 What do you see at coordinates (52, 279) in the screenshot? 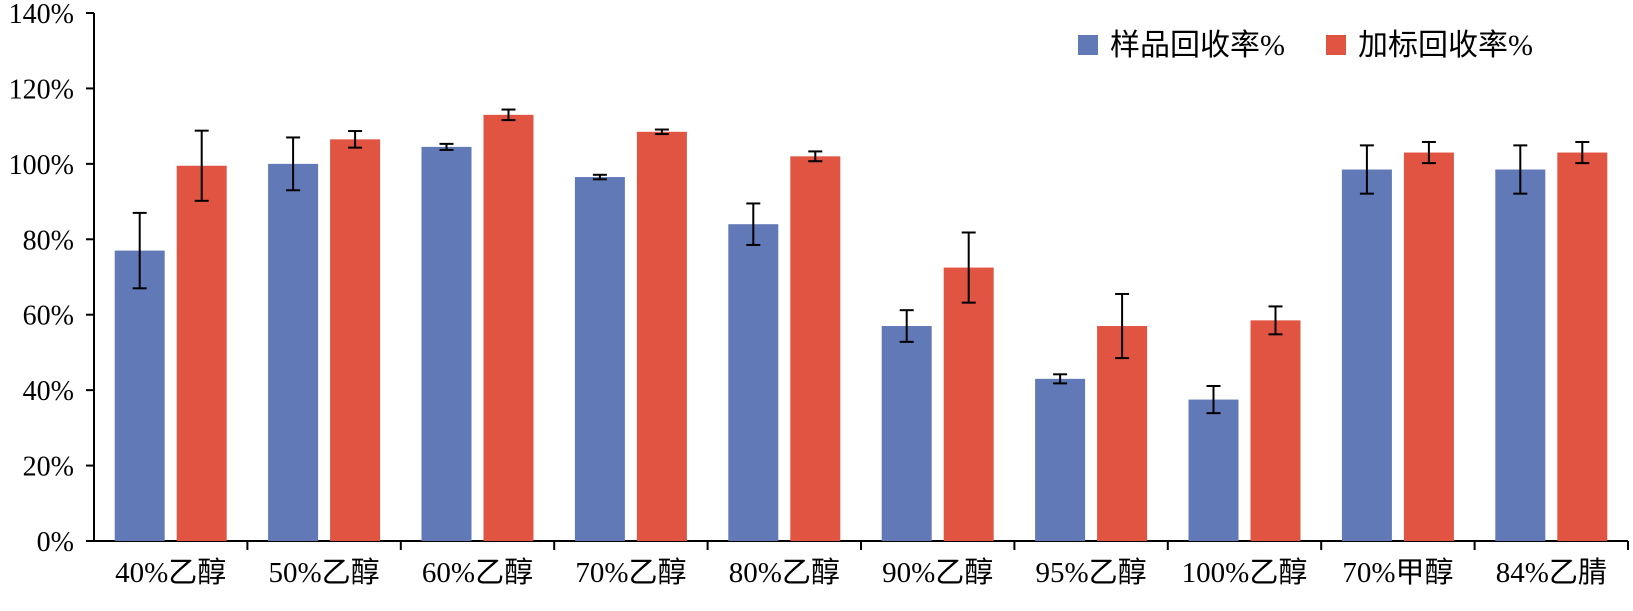
I see `y-axis: 0% 20% 40% 60% 80% 100% 120% 140%` at bounding box center [52, 279].